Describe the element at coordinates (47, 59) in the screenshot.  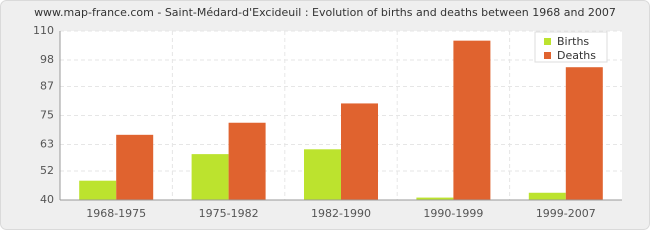
I see `y-tick-label: 98` at that location.